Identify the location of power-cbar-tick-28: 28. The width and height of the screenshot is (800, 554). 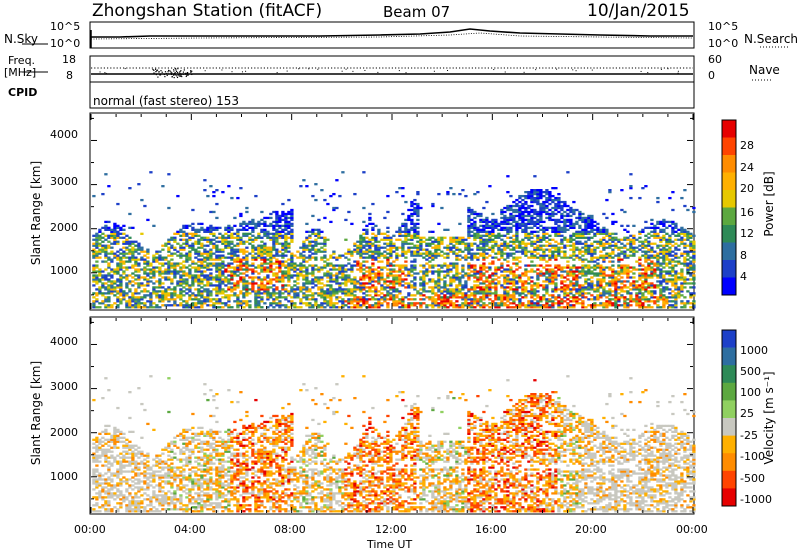
(747, 145).